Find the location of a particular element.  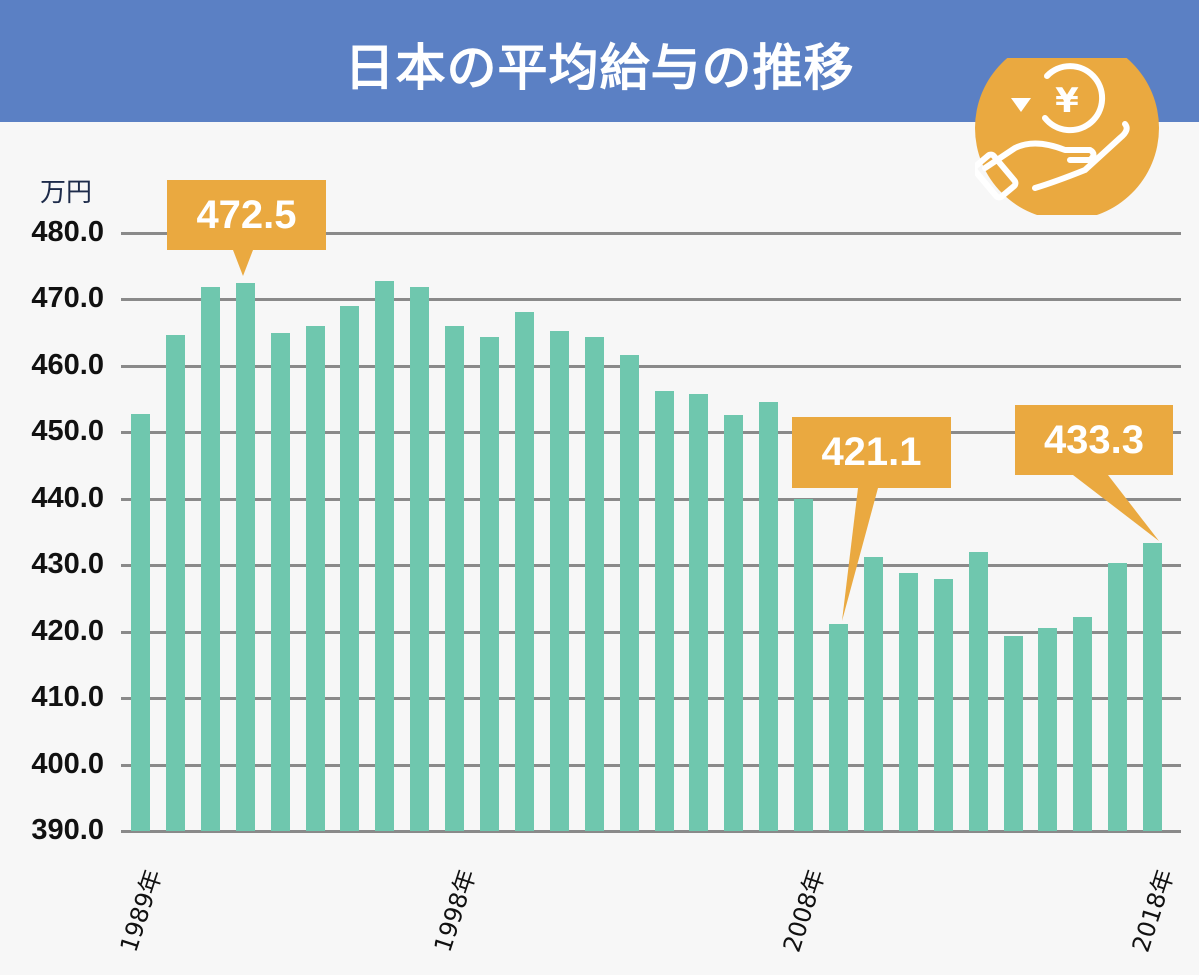

bar-2005 is located at coordinates (699, 612).